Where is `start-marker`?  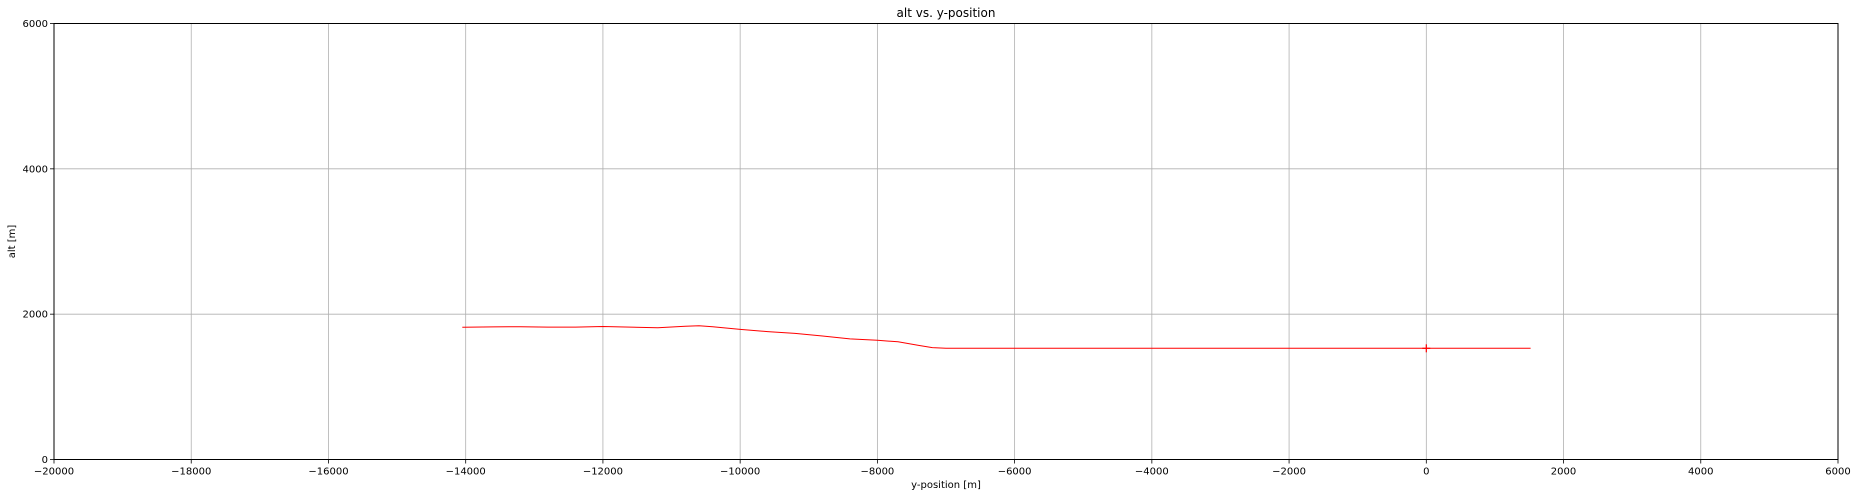 start-marker is located at coordinates (1426, 348).